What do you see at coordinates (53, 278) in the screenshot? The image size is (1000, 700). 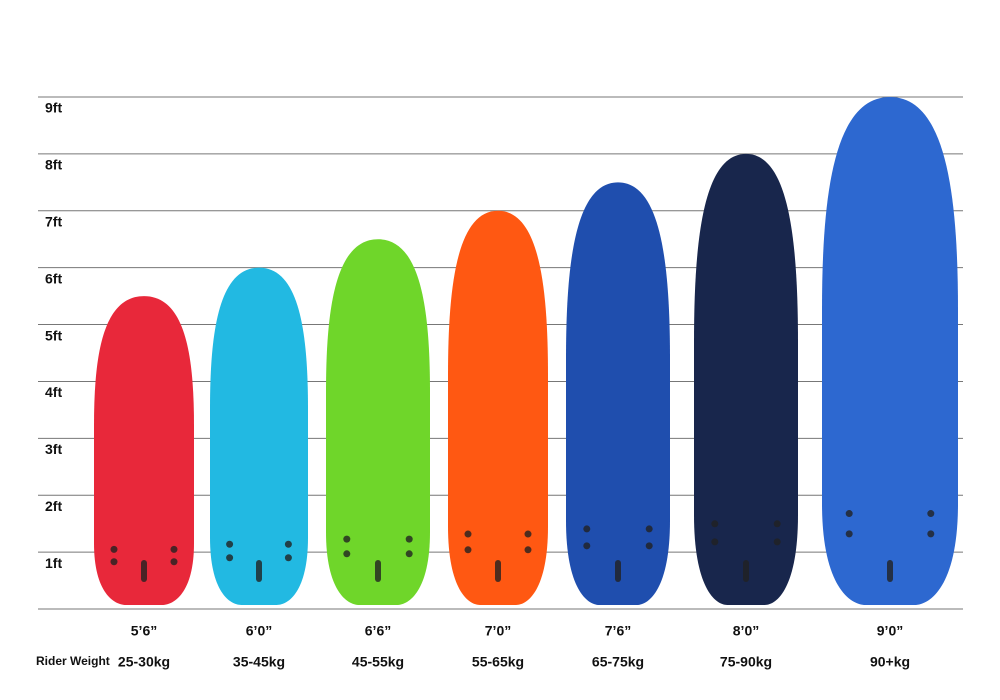 I see `y-tick-label: 6ft` at bounding box center [53, 278].